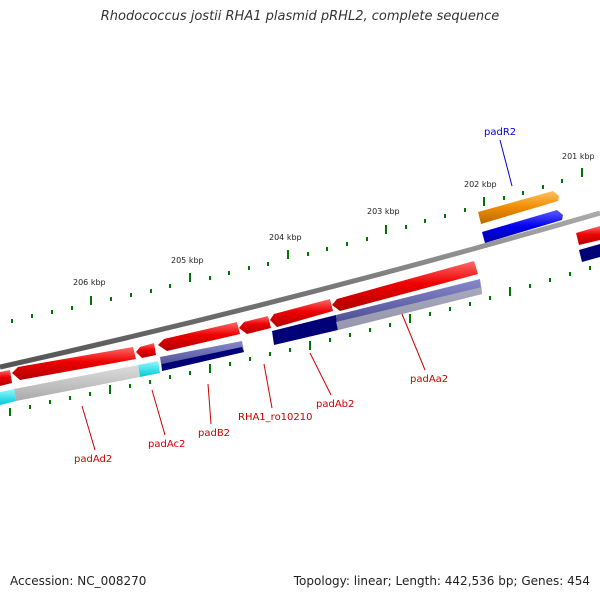 This screenshot has height=600, width=600. What do you see at coordinates (409, 308) in the screenshot?
I see `match-light-block` at bounding box center [409, 308].